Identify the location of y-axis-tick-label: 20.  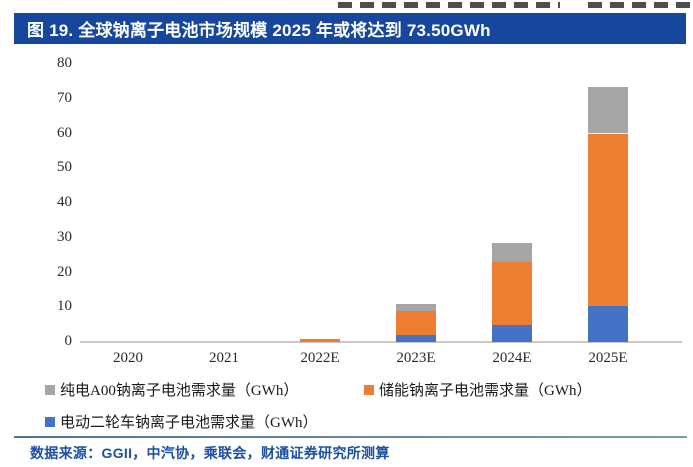
(64, 271).